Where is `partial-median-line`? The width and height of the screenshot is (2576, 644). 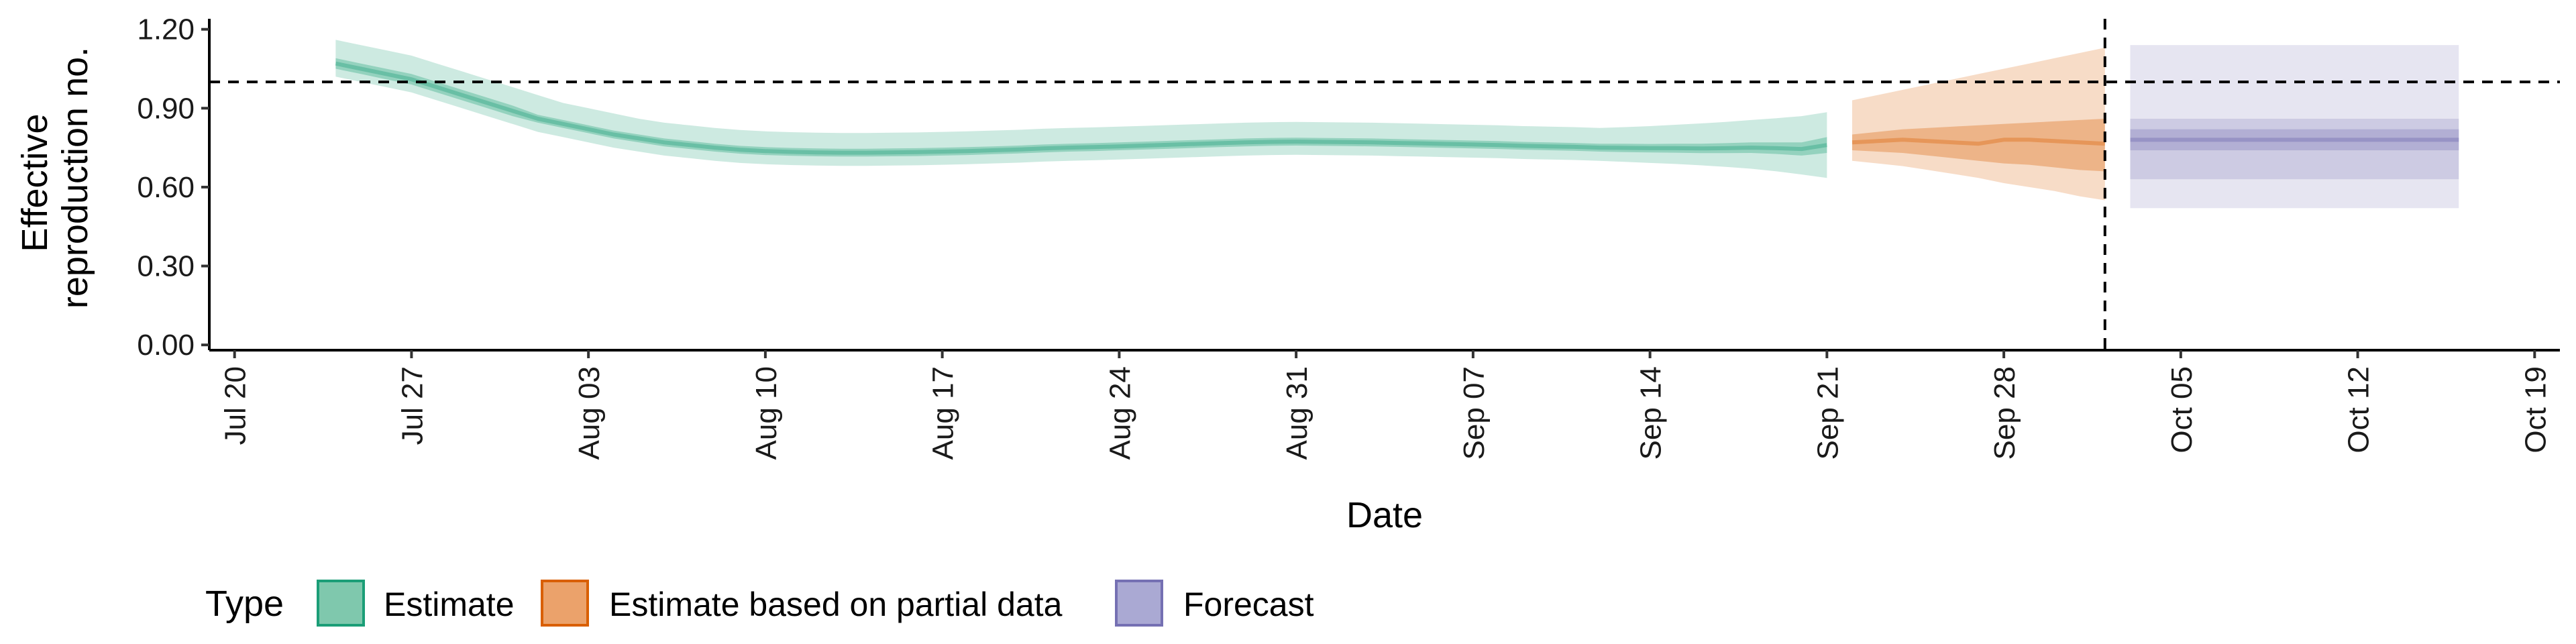
partial-median-line is located at coordinates (1978, 142).